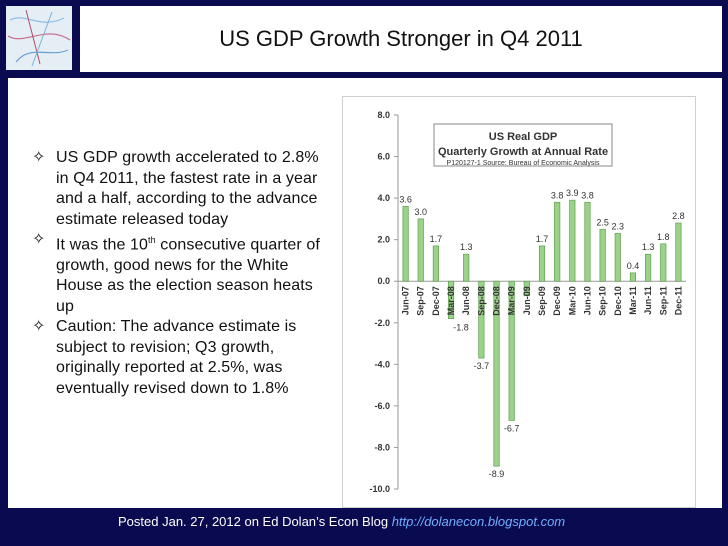  What do you see at coordinates (542, 301) in the screenshot?
I see `x-tick-label: Sep-09` at bounding box center [542, 301].